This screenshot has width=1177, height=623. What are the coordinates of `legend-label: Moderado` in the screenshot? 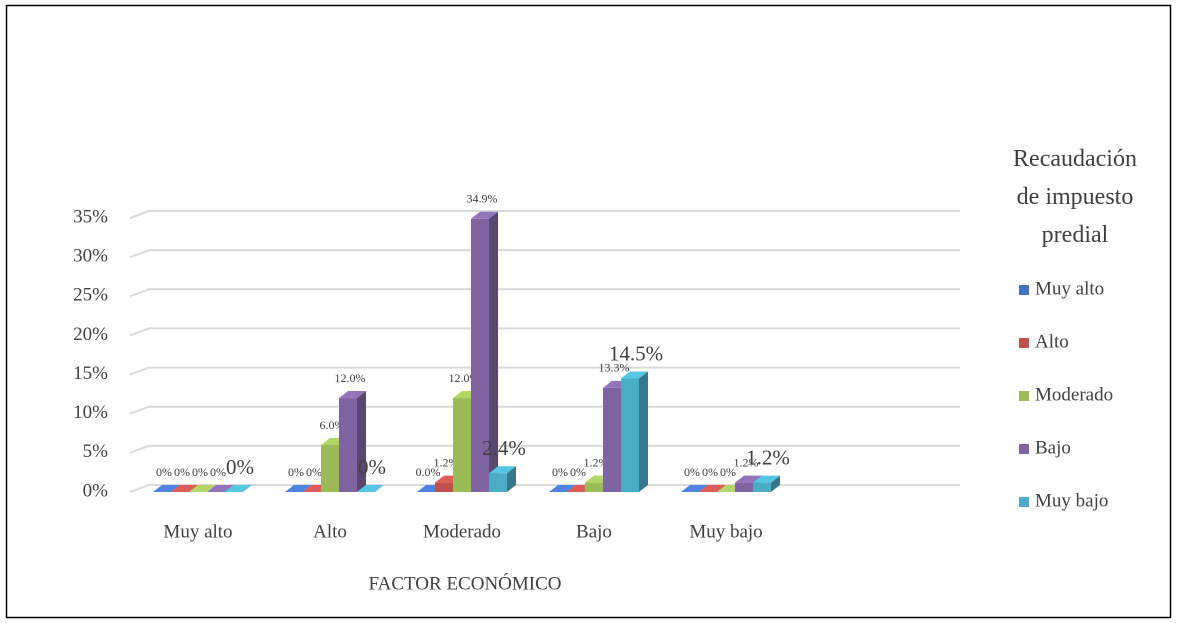 It's located at (1074, 394).